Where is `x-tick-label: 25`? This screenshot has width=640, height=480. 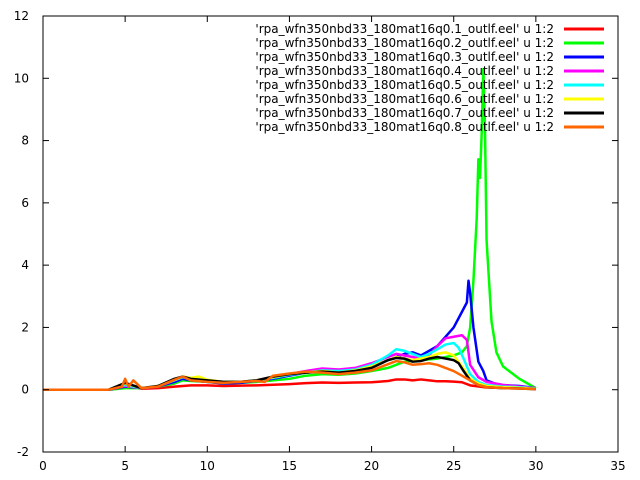 x-tick-label: 25 is located at coordinates (453, 466).